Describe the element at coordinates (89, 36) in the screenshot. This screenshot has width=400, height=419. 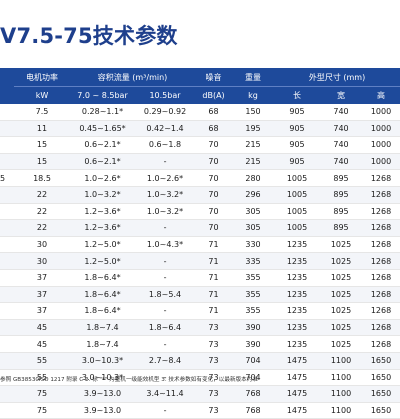
I see `page-title: V7.5-75技术参数` at that location.